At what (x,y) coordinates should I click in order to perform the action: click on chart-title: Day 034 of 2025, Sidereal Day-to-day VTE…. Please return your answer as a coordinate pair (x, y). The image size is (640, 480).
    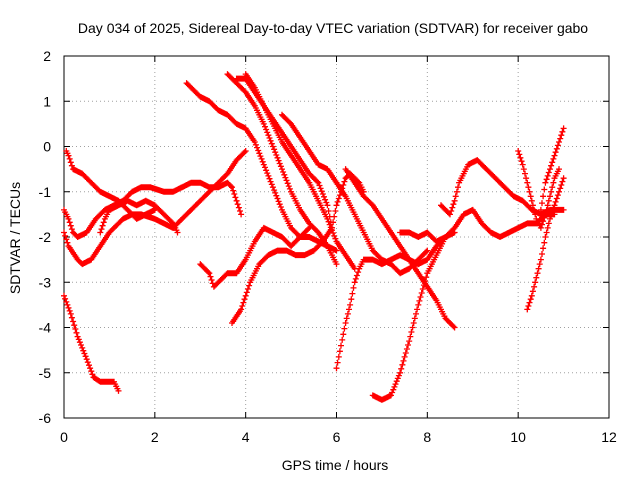
    Looking at the image, I should click on (333, 28).